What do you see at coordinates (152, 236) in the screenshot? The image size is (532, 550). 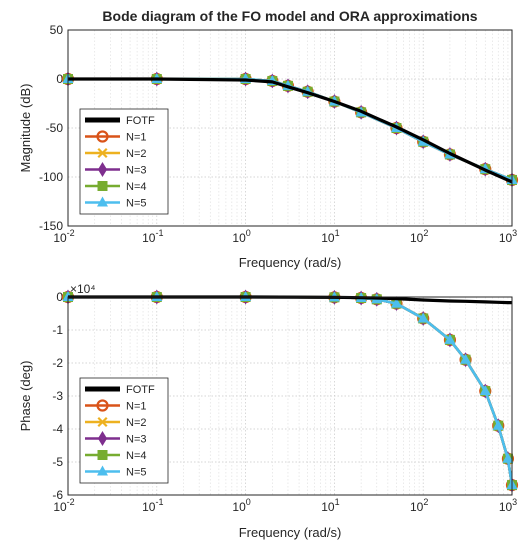 I see `magnitude-x-tick-label: 10⁻¹` at bounding box center [152, 236].